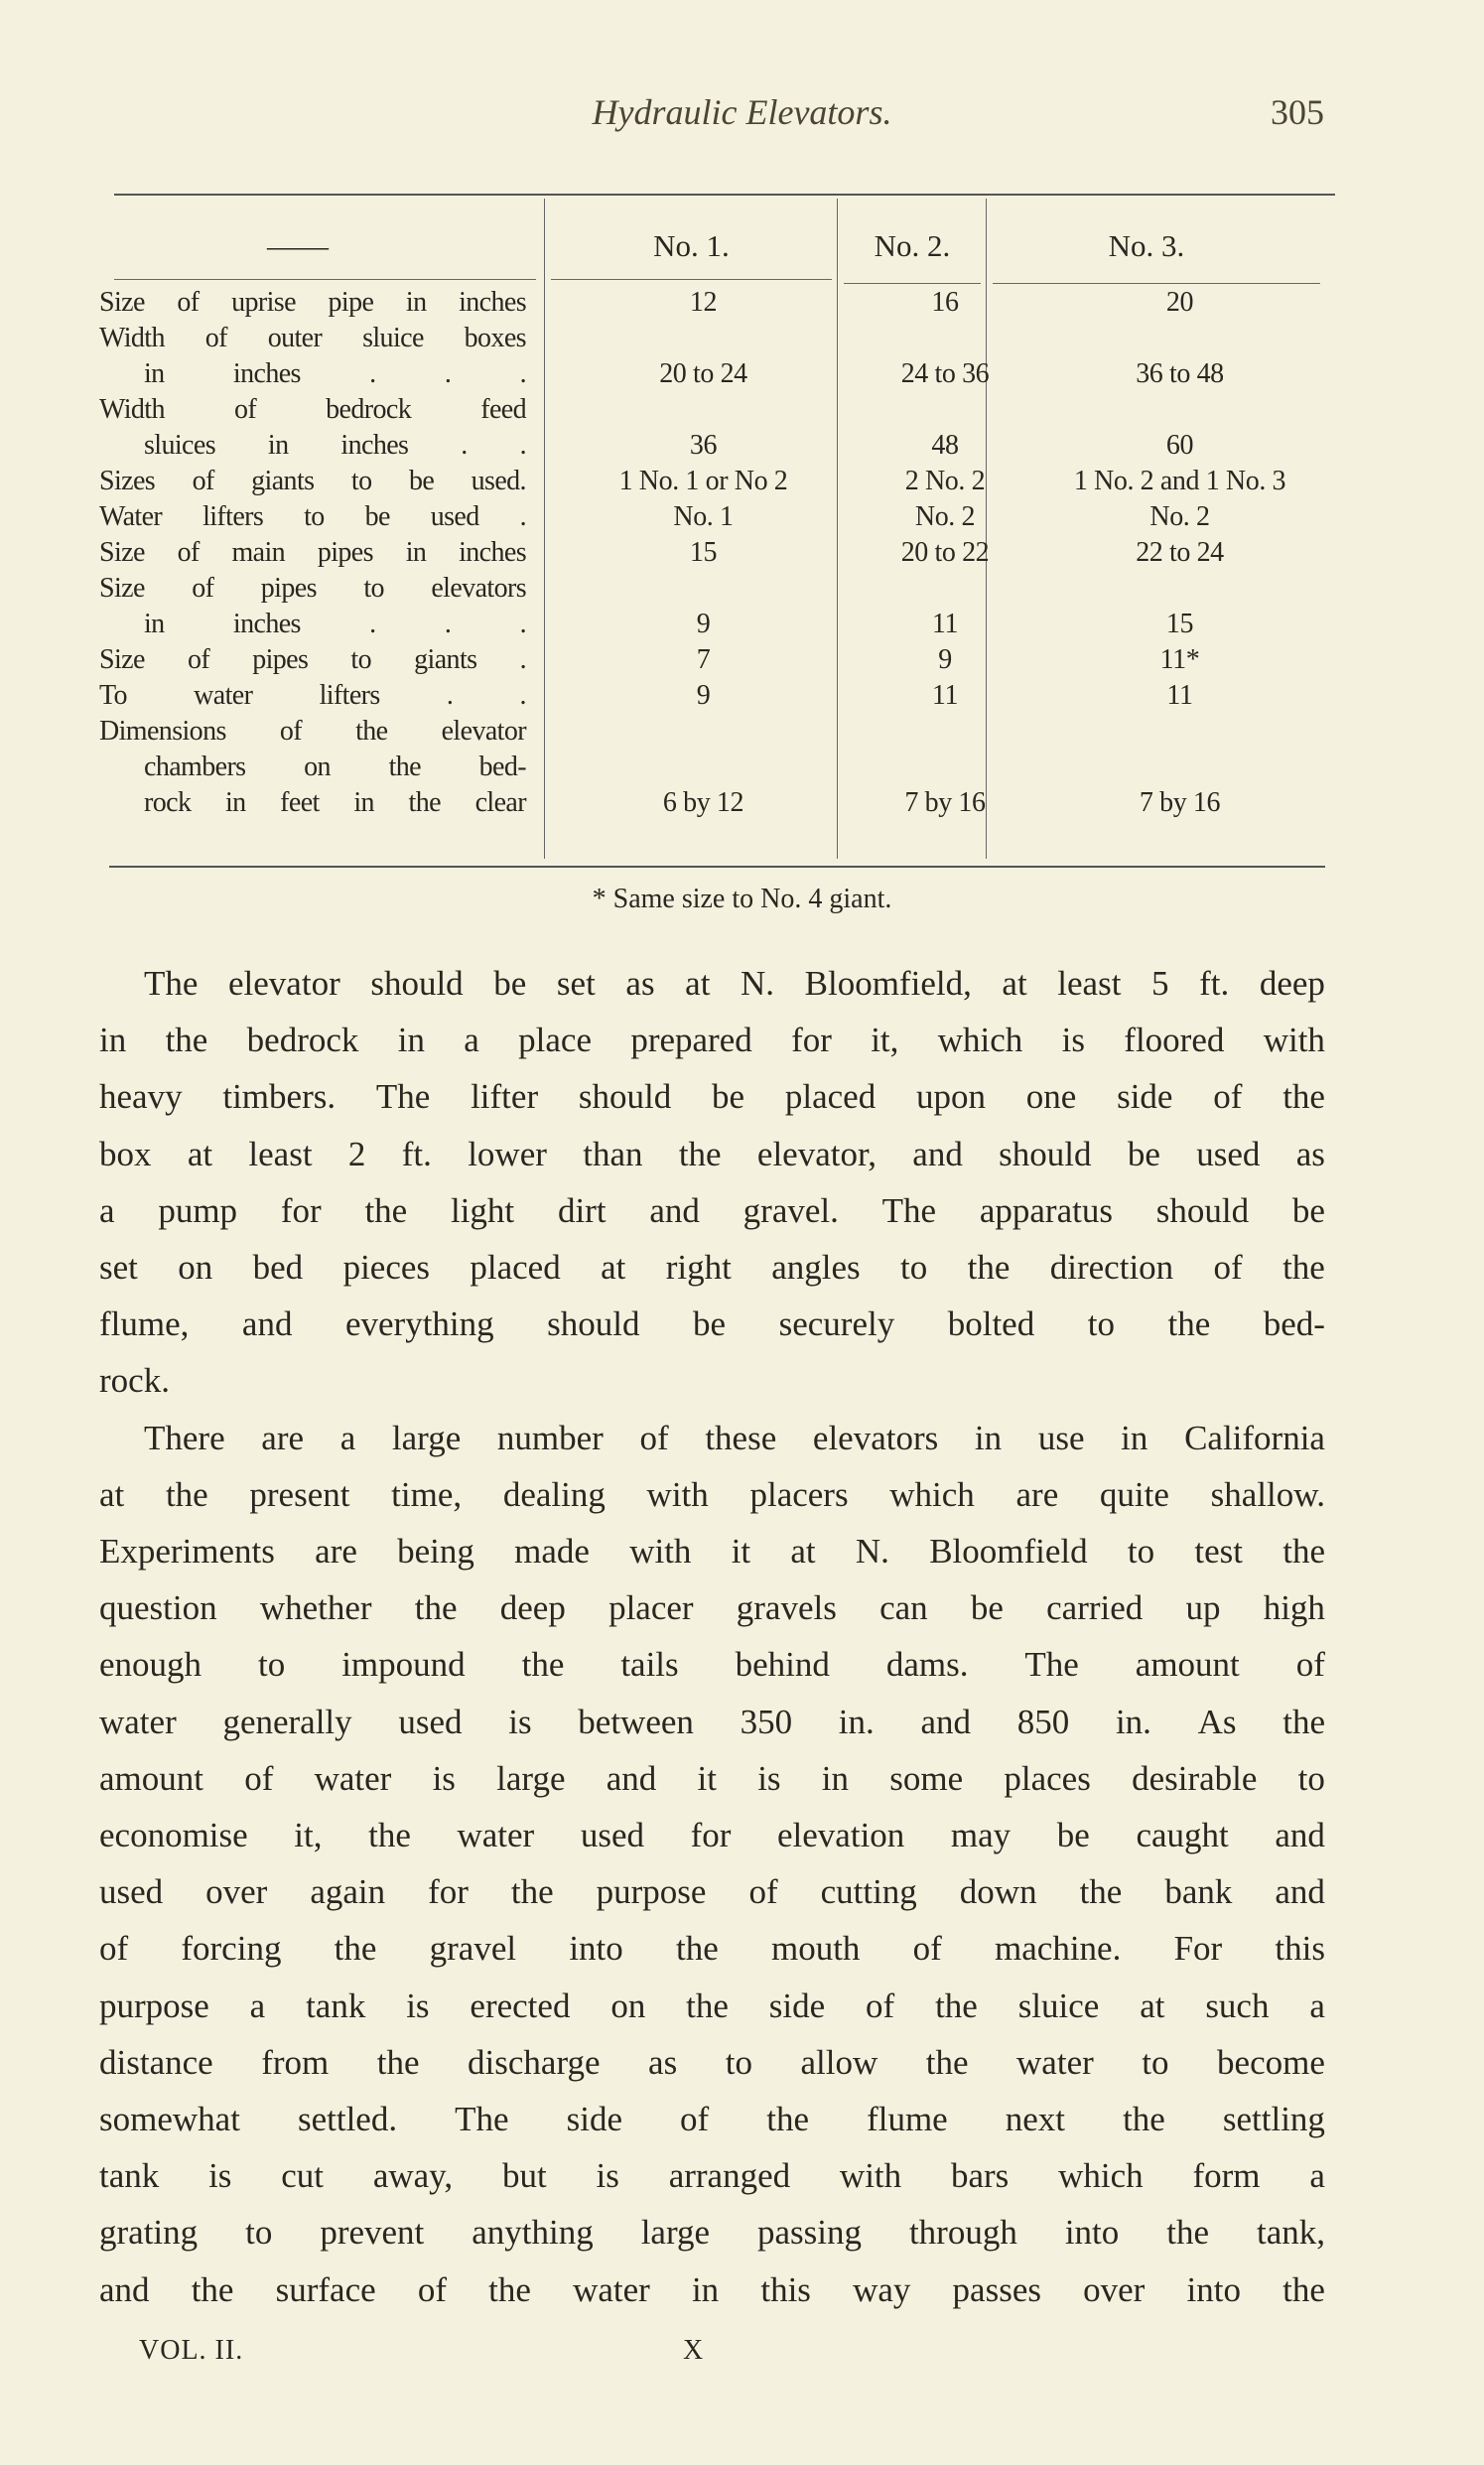 The height and width of the screenshot is (2465, 1484). Describe the element at coordinates (313, 428) in the screenshot. I see `row-label: Width of bedrock feed sluices in inches..` at that location.